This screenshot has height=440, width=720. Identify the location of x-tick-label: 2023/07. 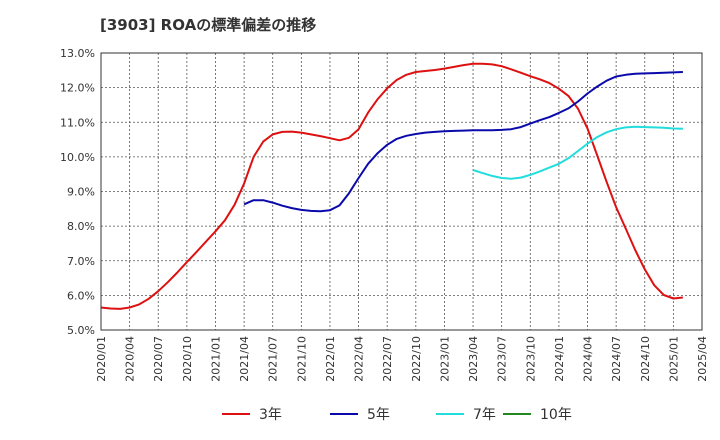
(502, 359).